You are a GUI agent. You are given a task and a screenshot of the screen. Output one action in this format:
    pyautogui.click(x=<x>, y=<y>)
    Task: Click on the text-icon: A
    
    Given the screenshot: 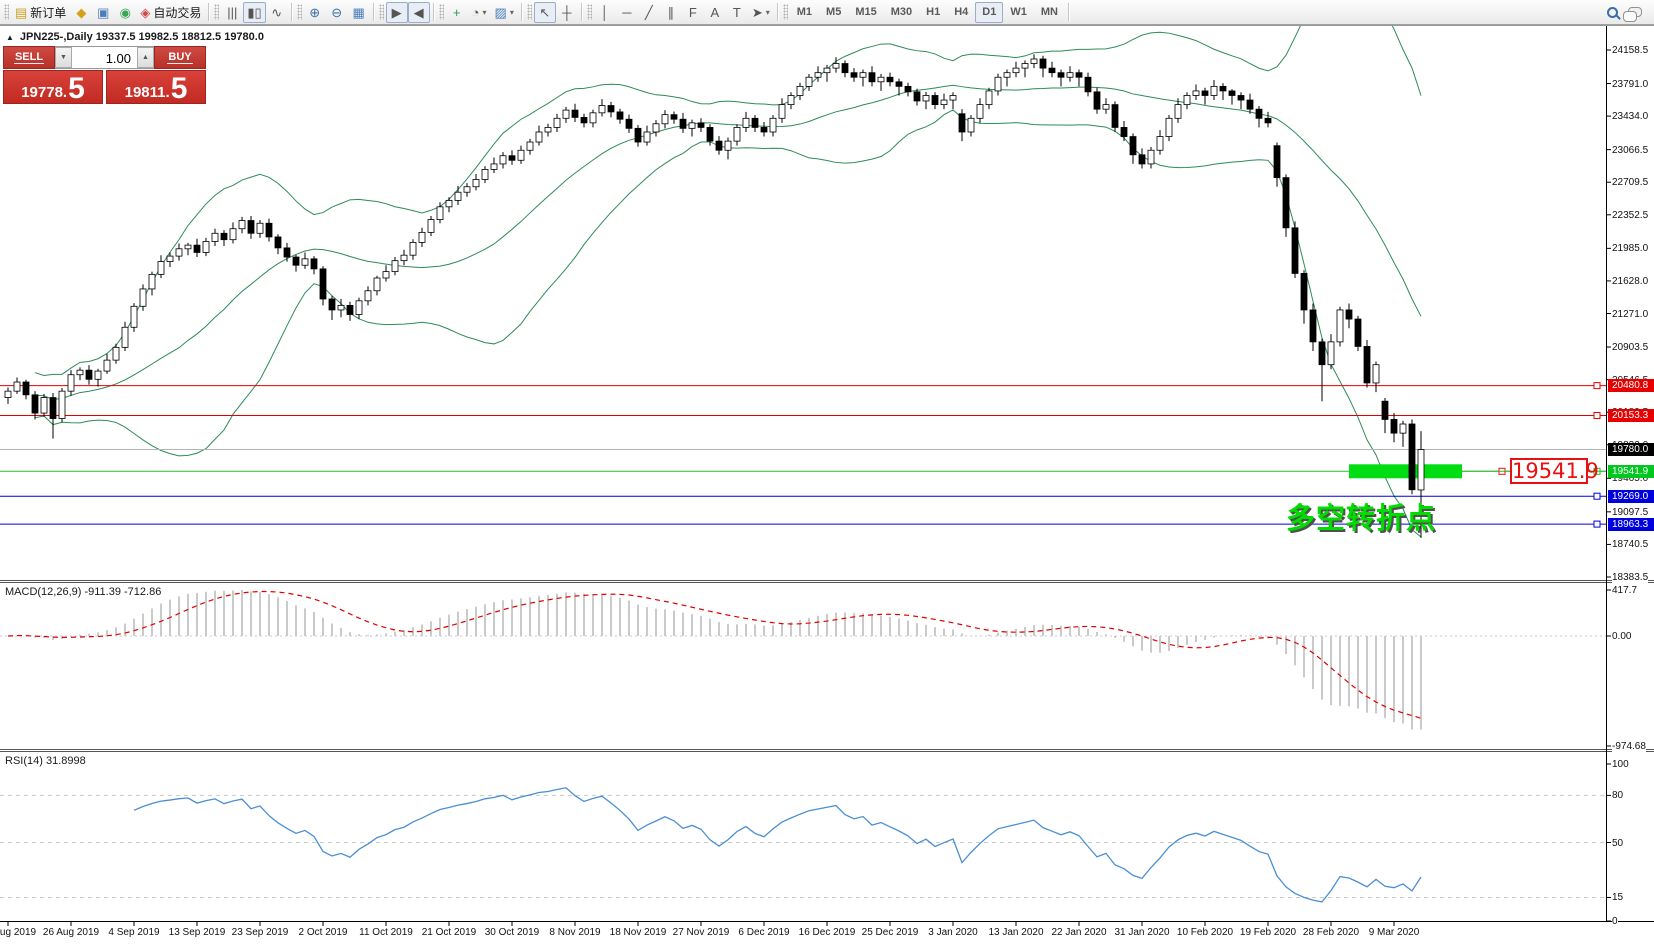 What is the action you would take?
    pyautogui.click(x=715, y=12)
    